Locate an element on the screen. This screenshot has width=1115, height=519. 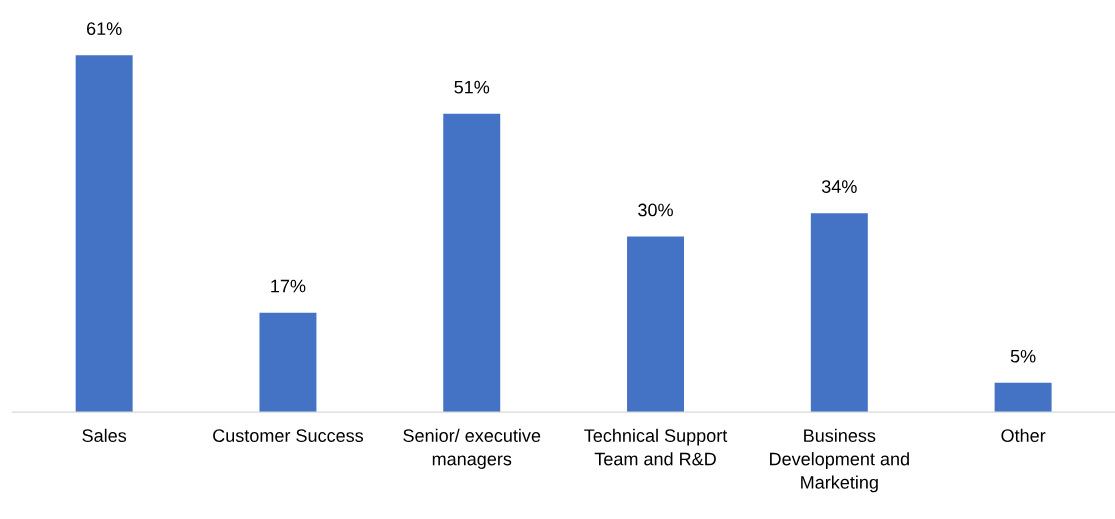
x-tick-label: Senior/ executive managers is located at coordinates (472, 448).